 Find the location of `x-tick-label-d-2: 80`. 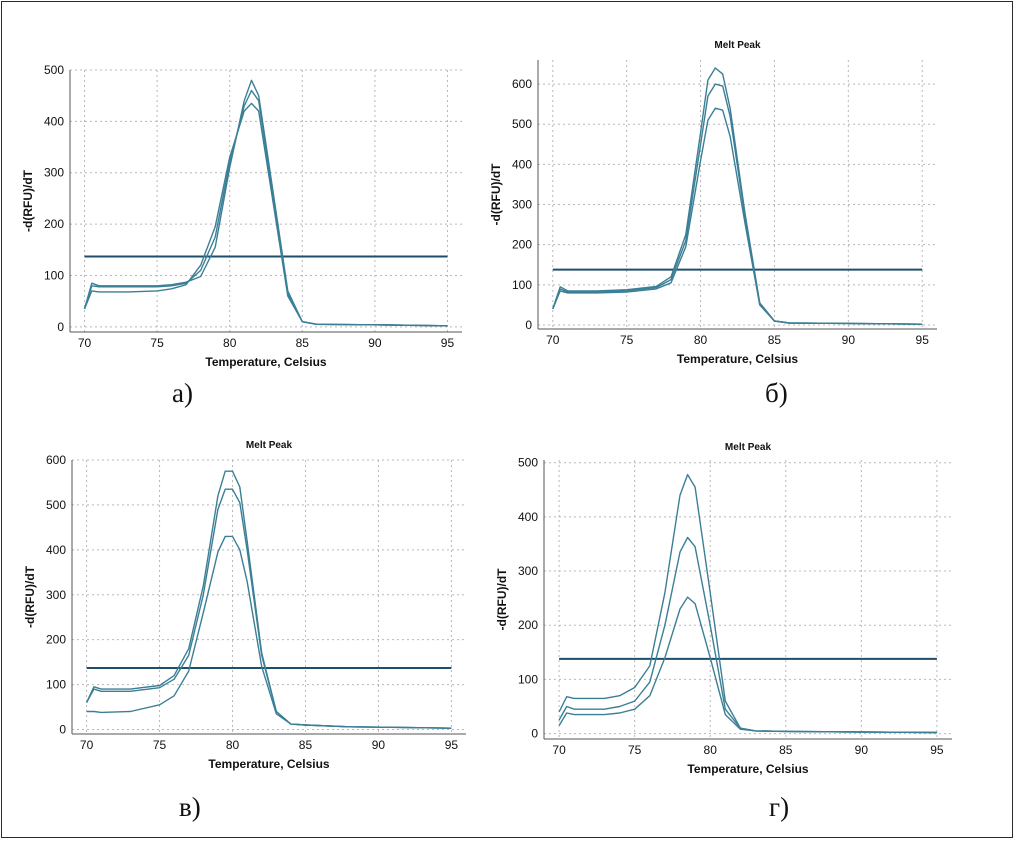

x-tick-label-d-2: 80 is located at coordinates (711, 750).